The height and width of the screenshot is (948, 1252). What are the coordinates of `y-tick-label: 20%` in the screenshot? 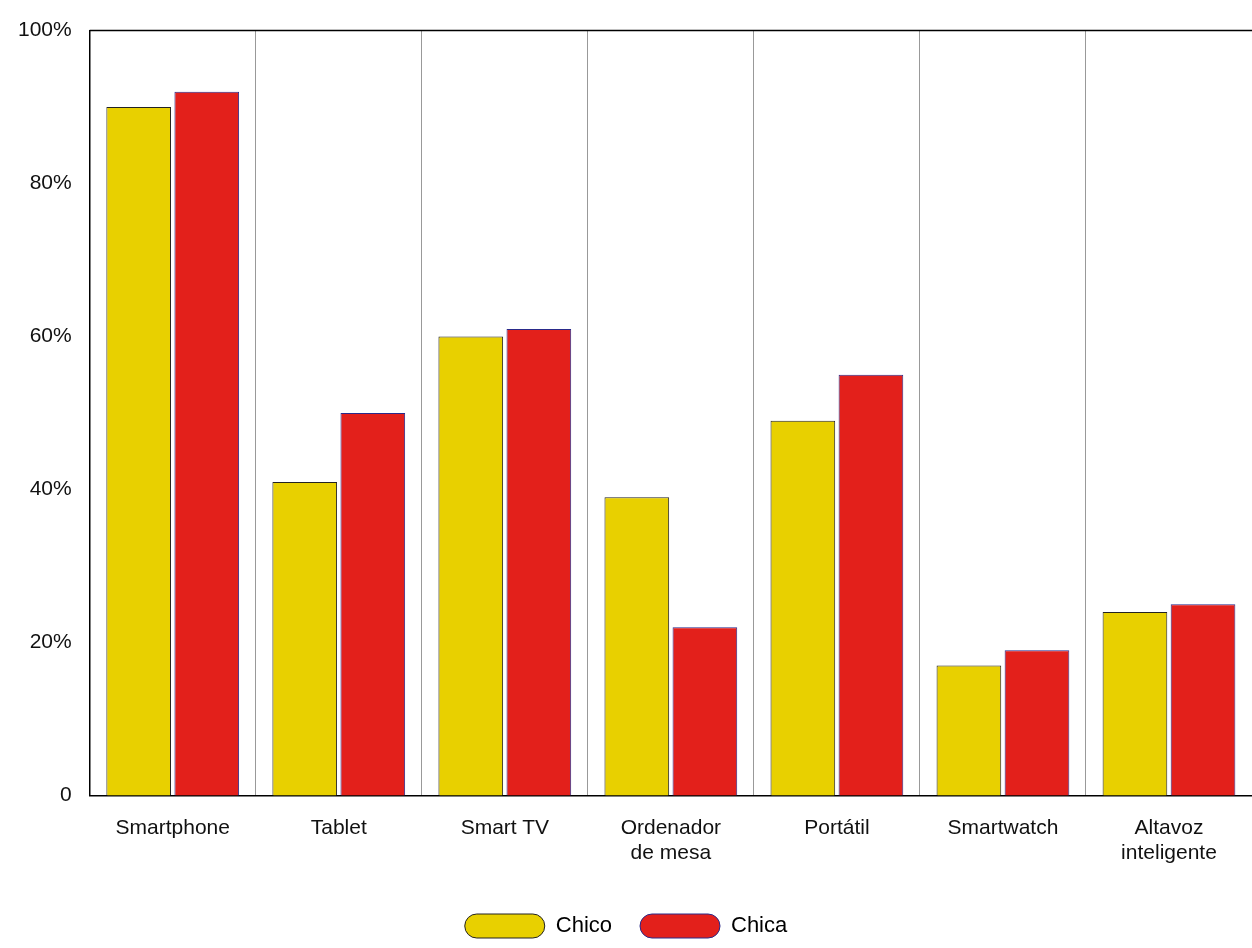 It's located at (50, 641).